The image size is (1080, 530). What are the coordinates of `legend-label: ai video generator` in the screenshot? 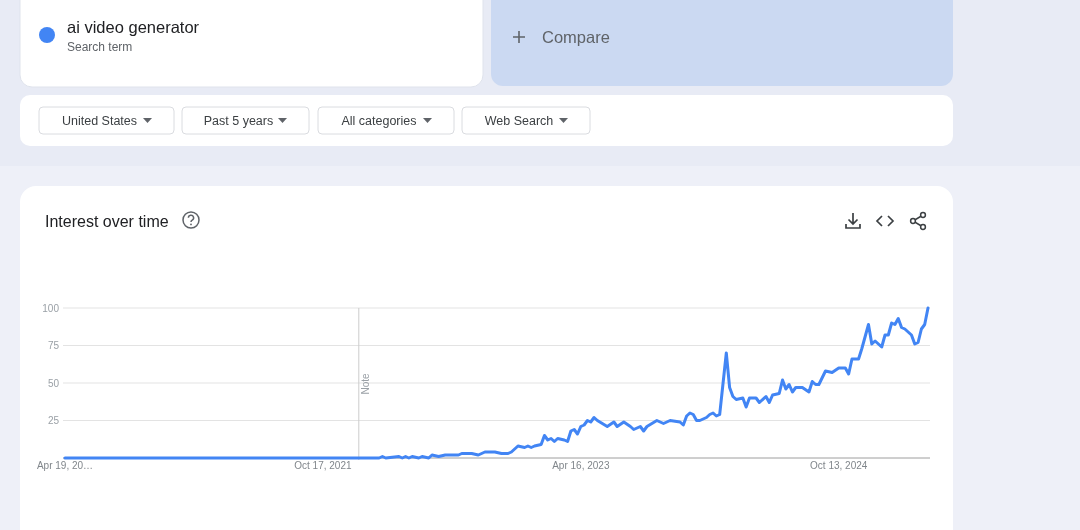 It's located at (133, 27).